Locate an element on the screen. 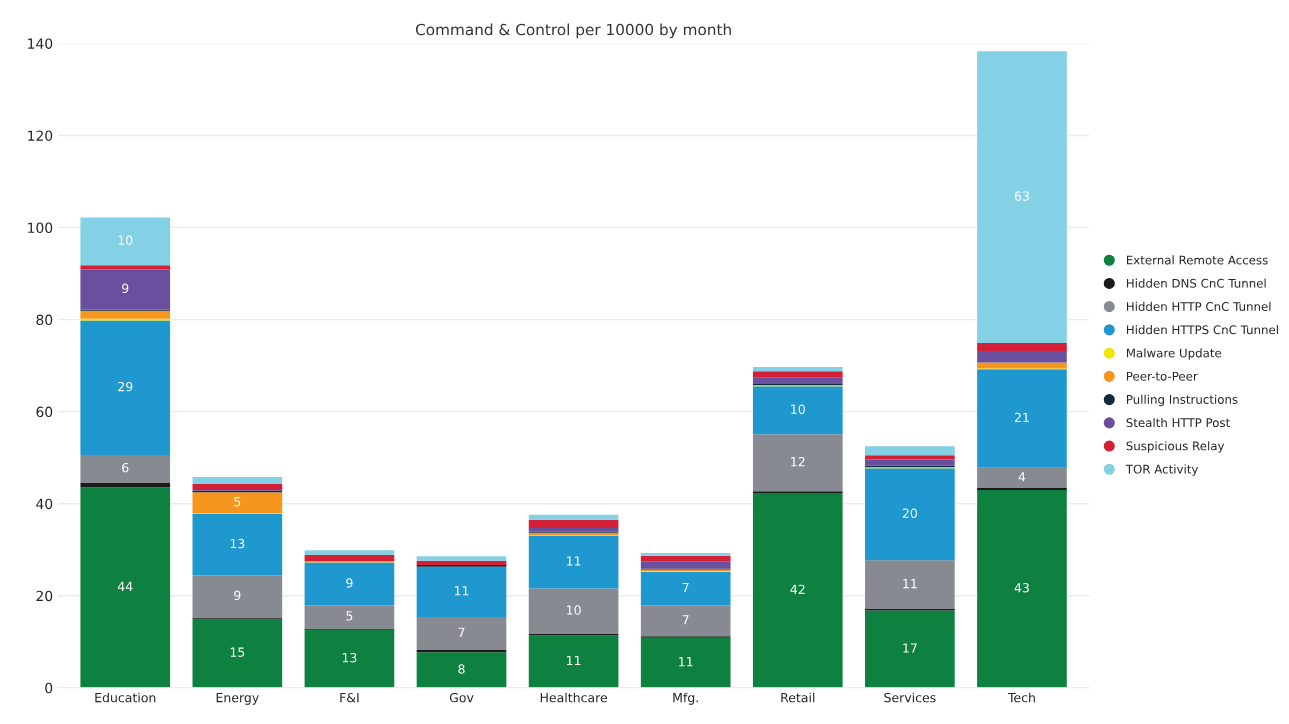 This screenshot has height=724, width=1289. y-tick-label: 100 is located at coordinates (40, 228).